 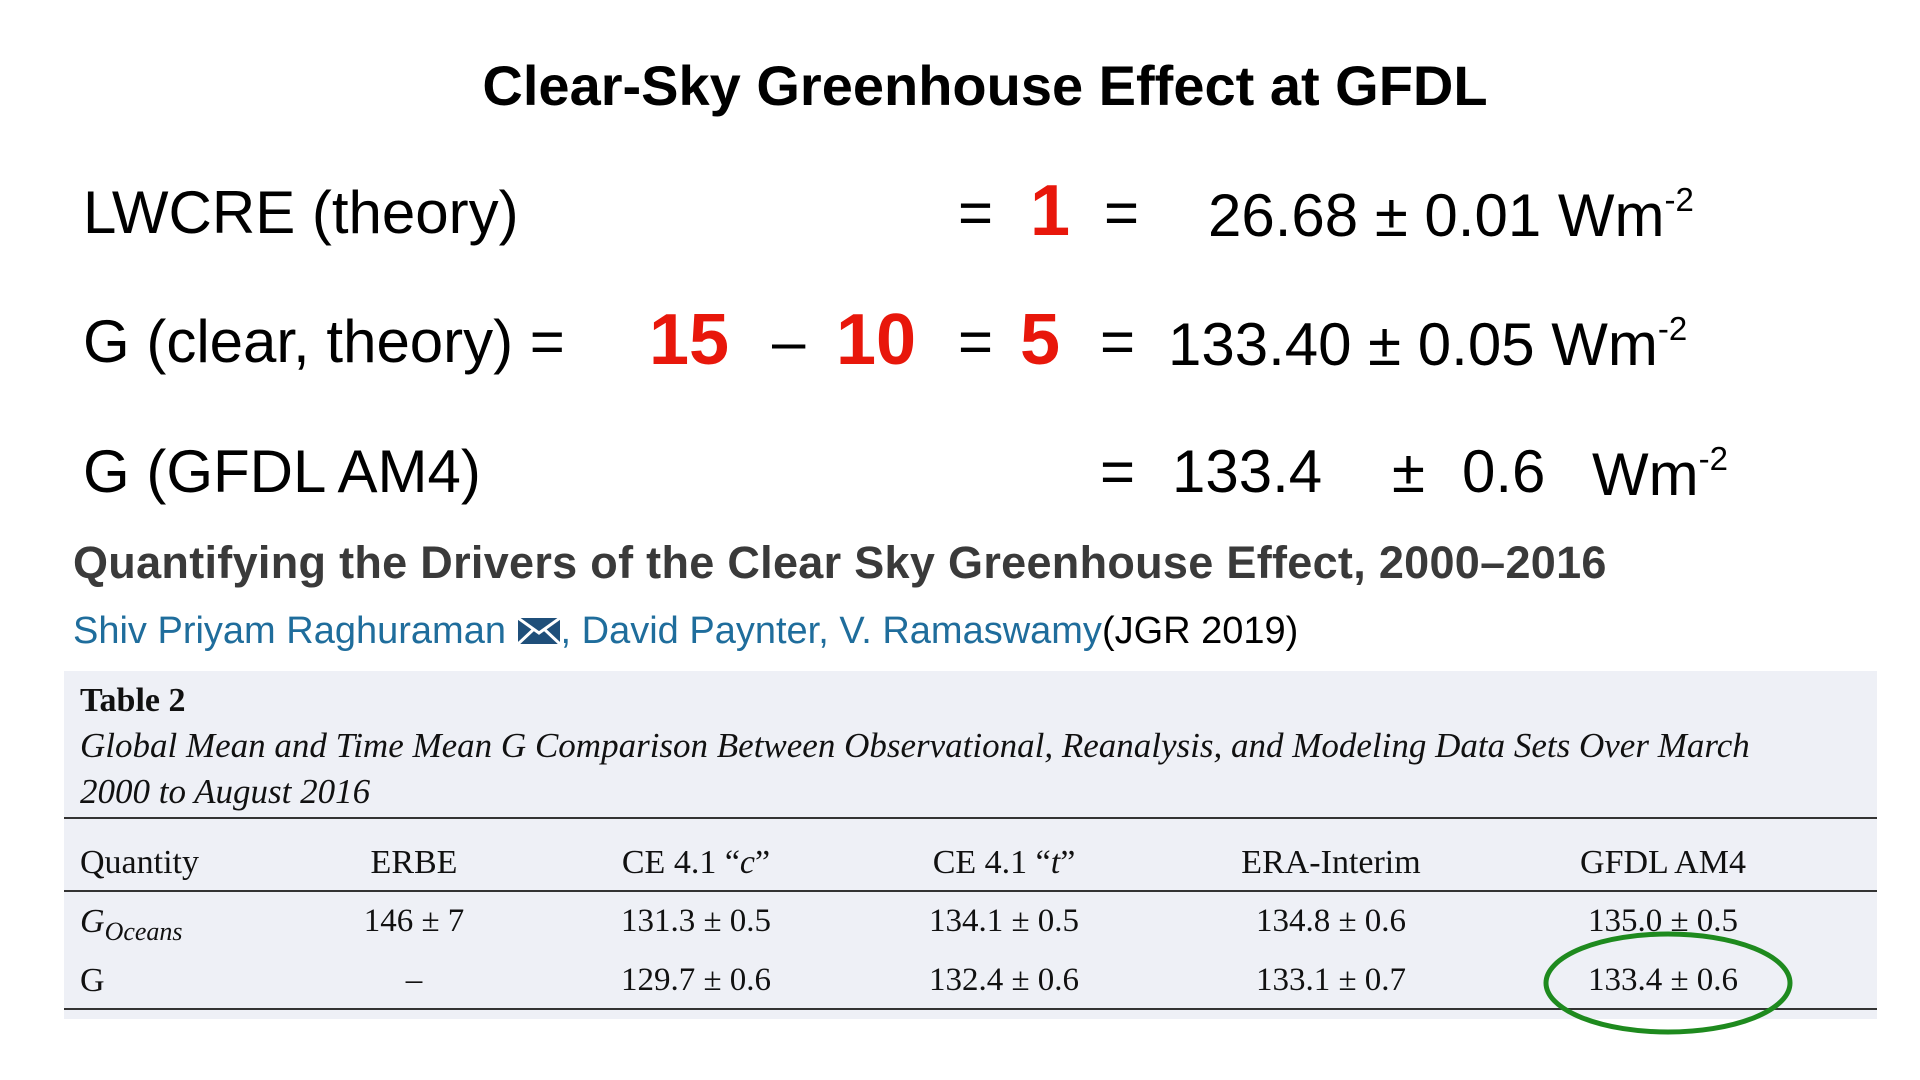 I want to click on journal: (JGR 2019), so click(x=1200, y=631).